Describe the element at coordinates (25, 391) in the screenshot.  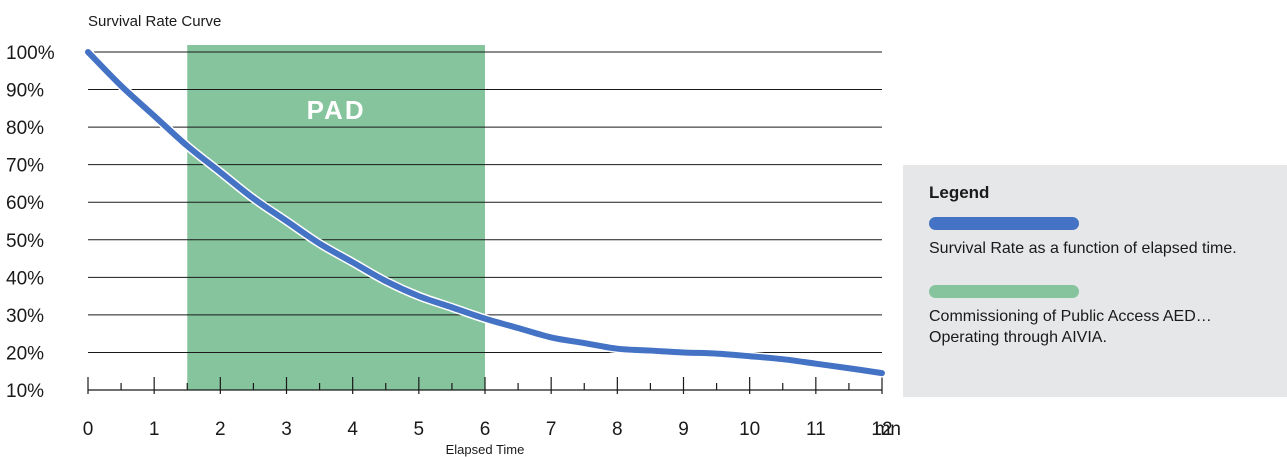
I see `y-tick-label: 10%` at that location.